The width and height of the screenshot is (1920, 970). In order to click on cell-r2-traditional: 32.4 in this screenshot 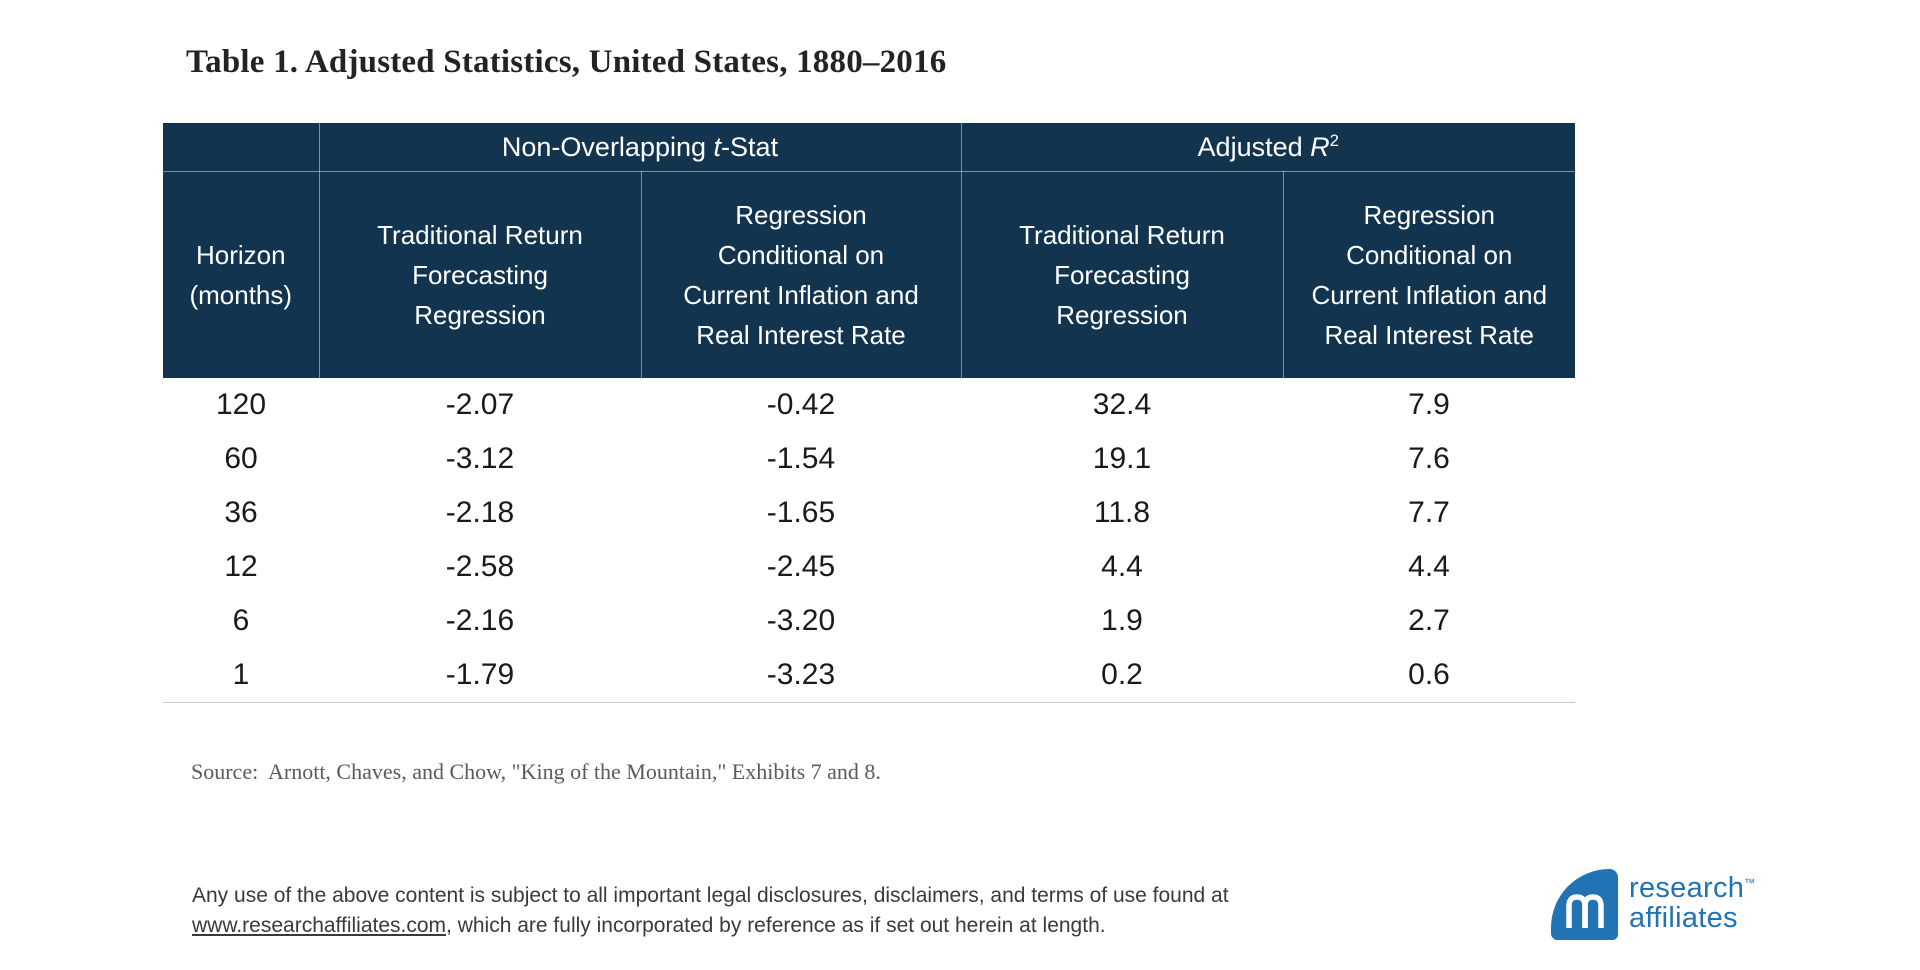, I will do `click(1122, 405)`.